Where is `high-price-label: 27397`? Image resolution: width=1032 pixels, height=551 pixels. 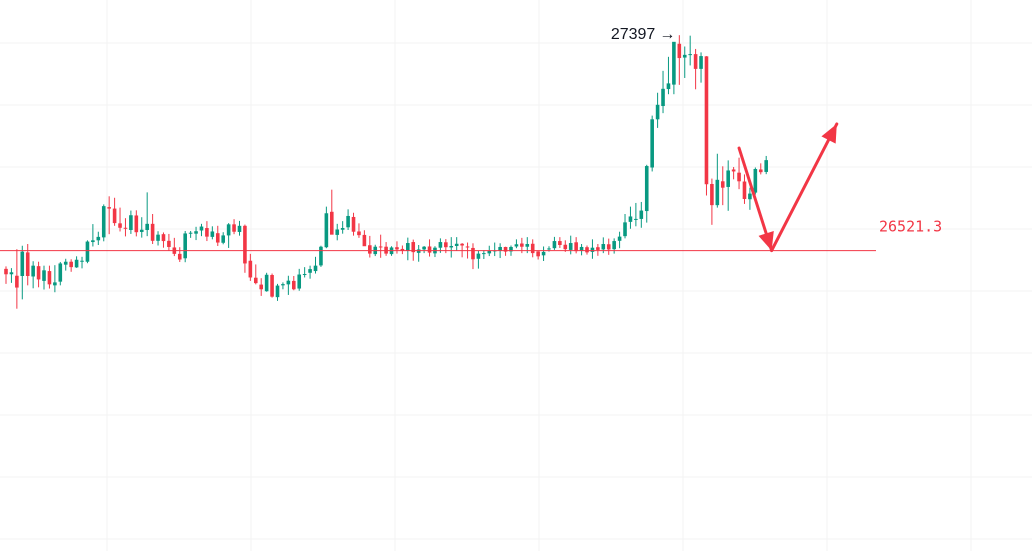
high-price-label: 27397 is located at coordinates (633, 34).